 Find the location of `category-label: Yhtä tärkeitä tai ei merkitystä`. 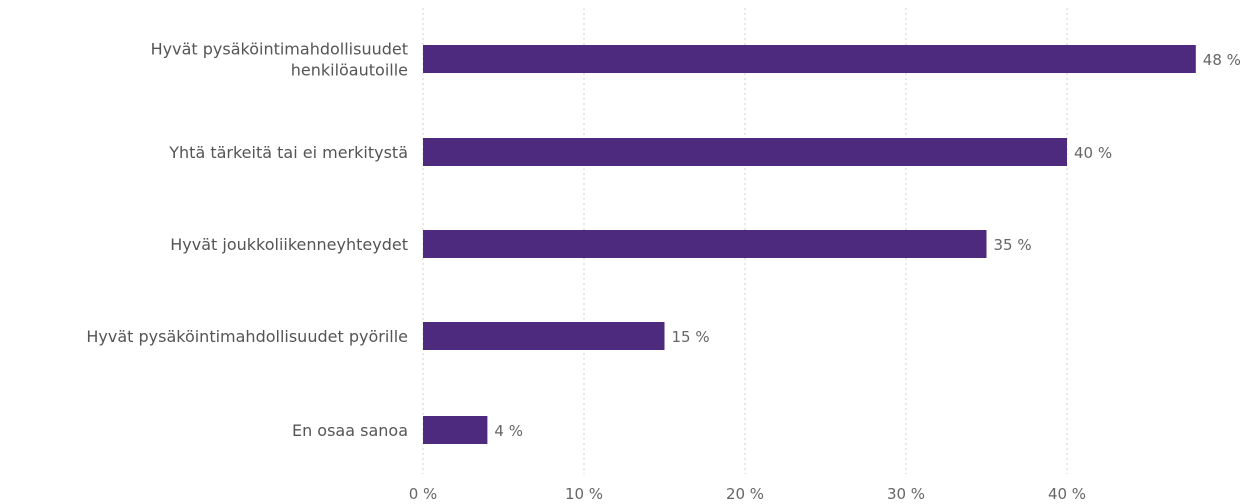

category-label: Yhtä tärkeitä tai ei merkitystä is located at coordinates (288, 152).